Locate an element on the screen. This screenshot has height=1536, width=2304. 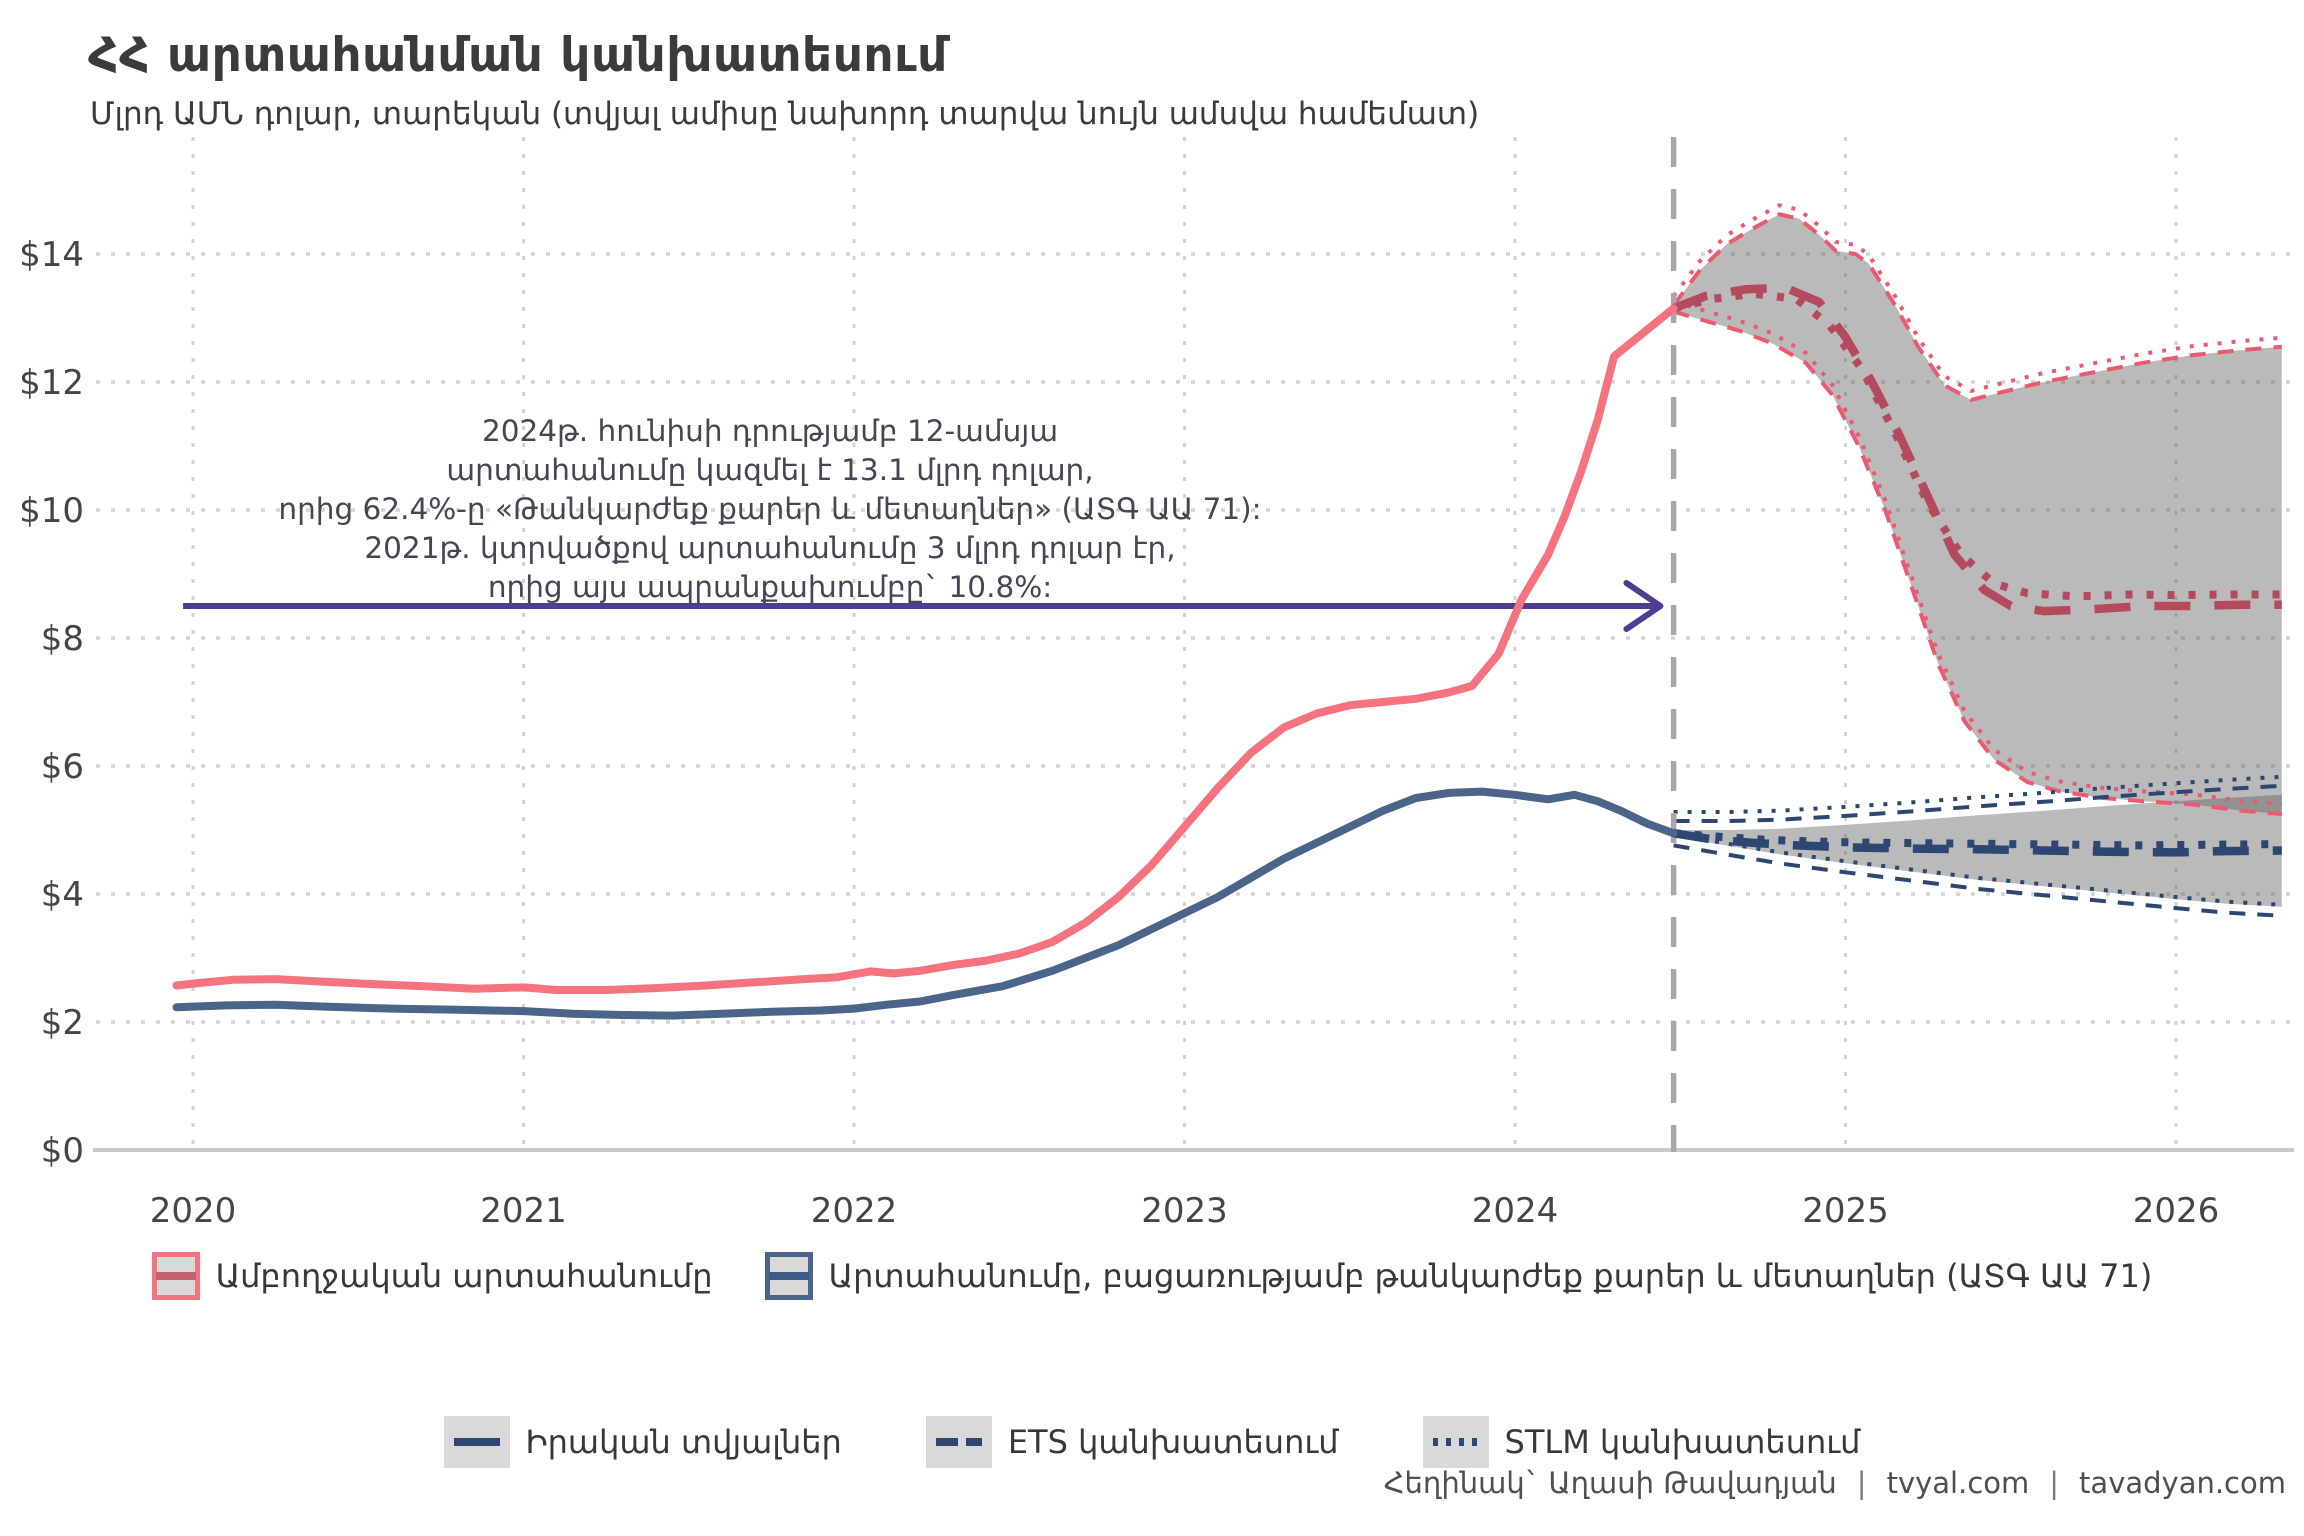
stlm-line-key-swatch is located at coordinates (1455, 1442).